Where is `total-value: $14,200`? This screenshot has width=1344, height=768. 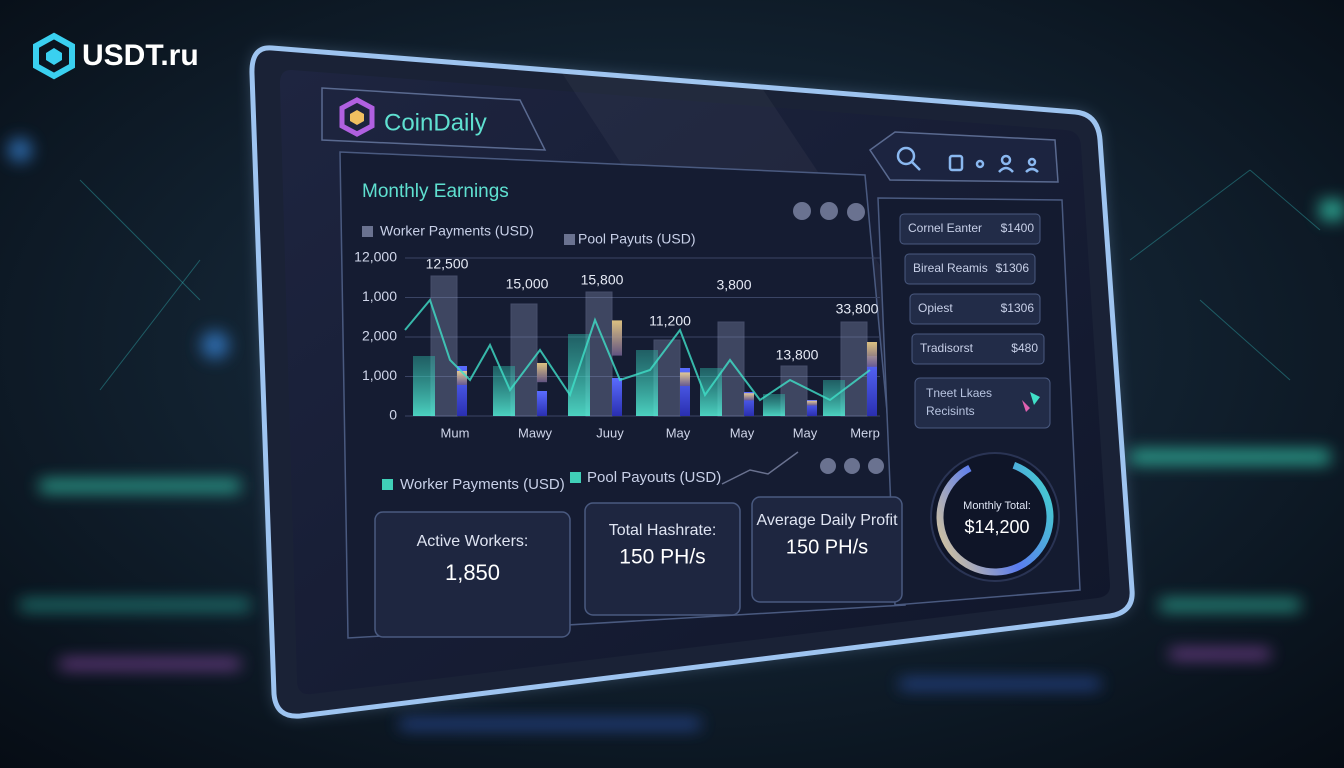 total-value: $14,200 is located at coordinates (996, 527).